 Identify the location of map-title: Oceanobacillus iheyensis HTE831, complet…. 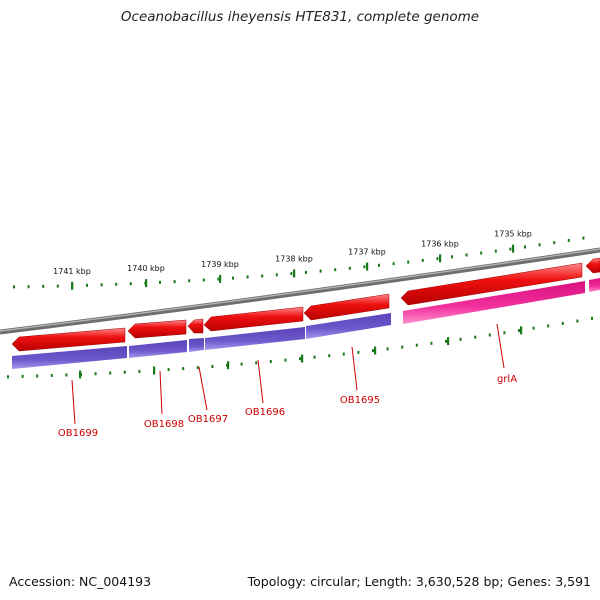
(300, 17).